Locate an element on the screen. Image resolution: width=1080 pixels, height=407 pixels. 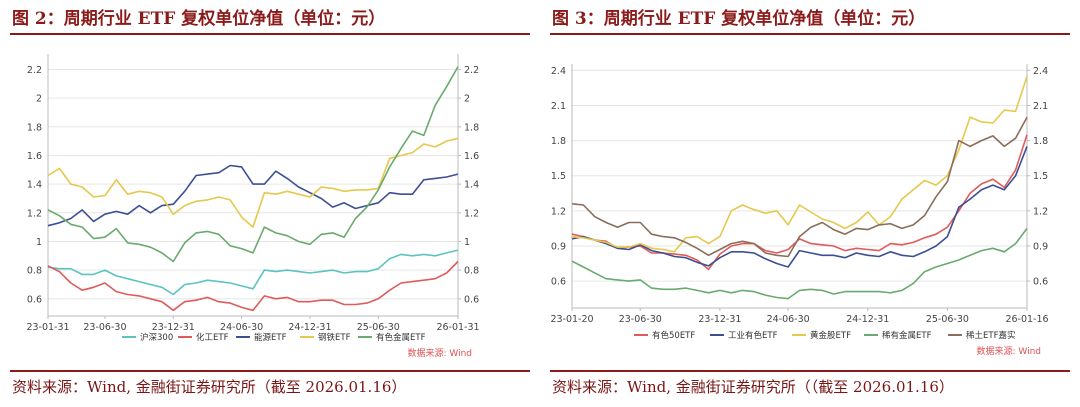
y-tick-label-left: 2.1 is located at coordinates (558, 106).